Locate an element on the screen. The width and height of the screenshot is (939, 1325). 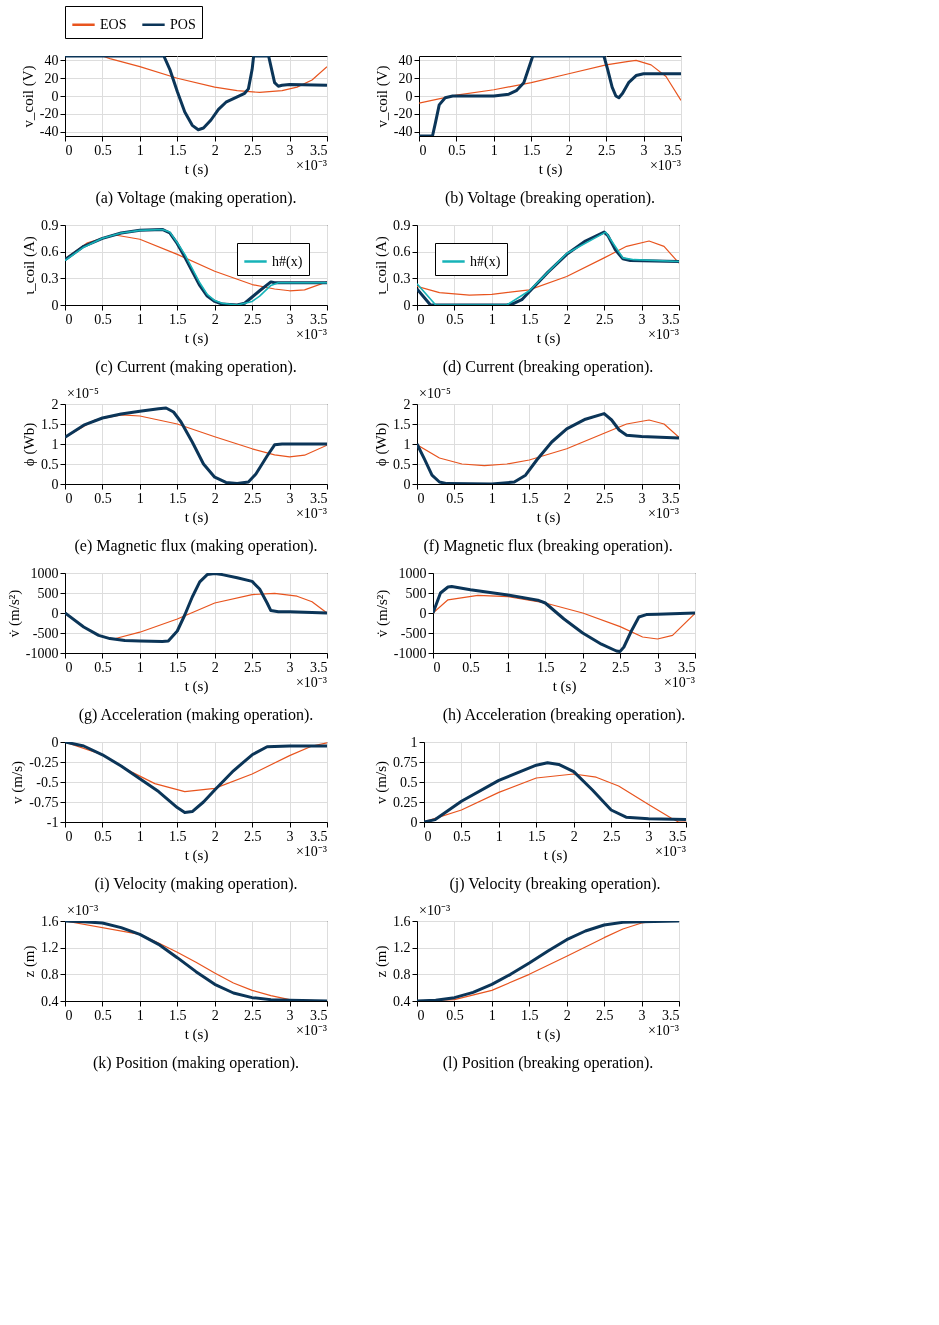
legend-label: h#(x) is located at coordinates (287, 261).